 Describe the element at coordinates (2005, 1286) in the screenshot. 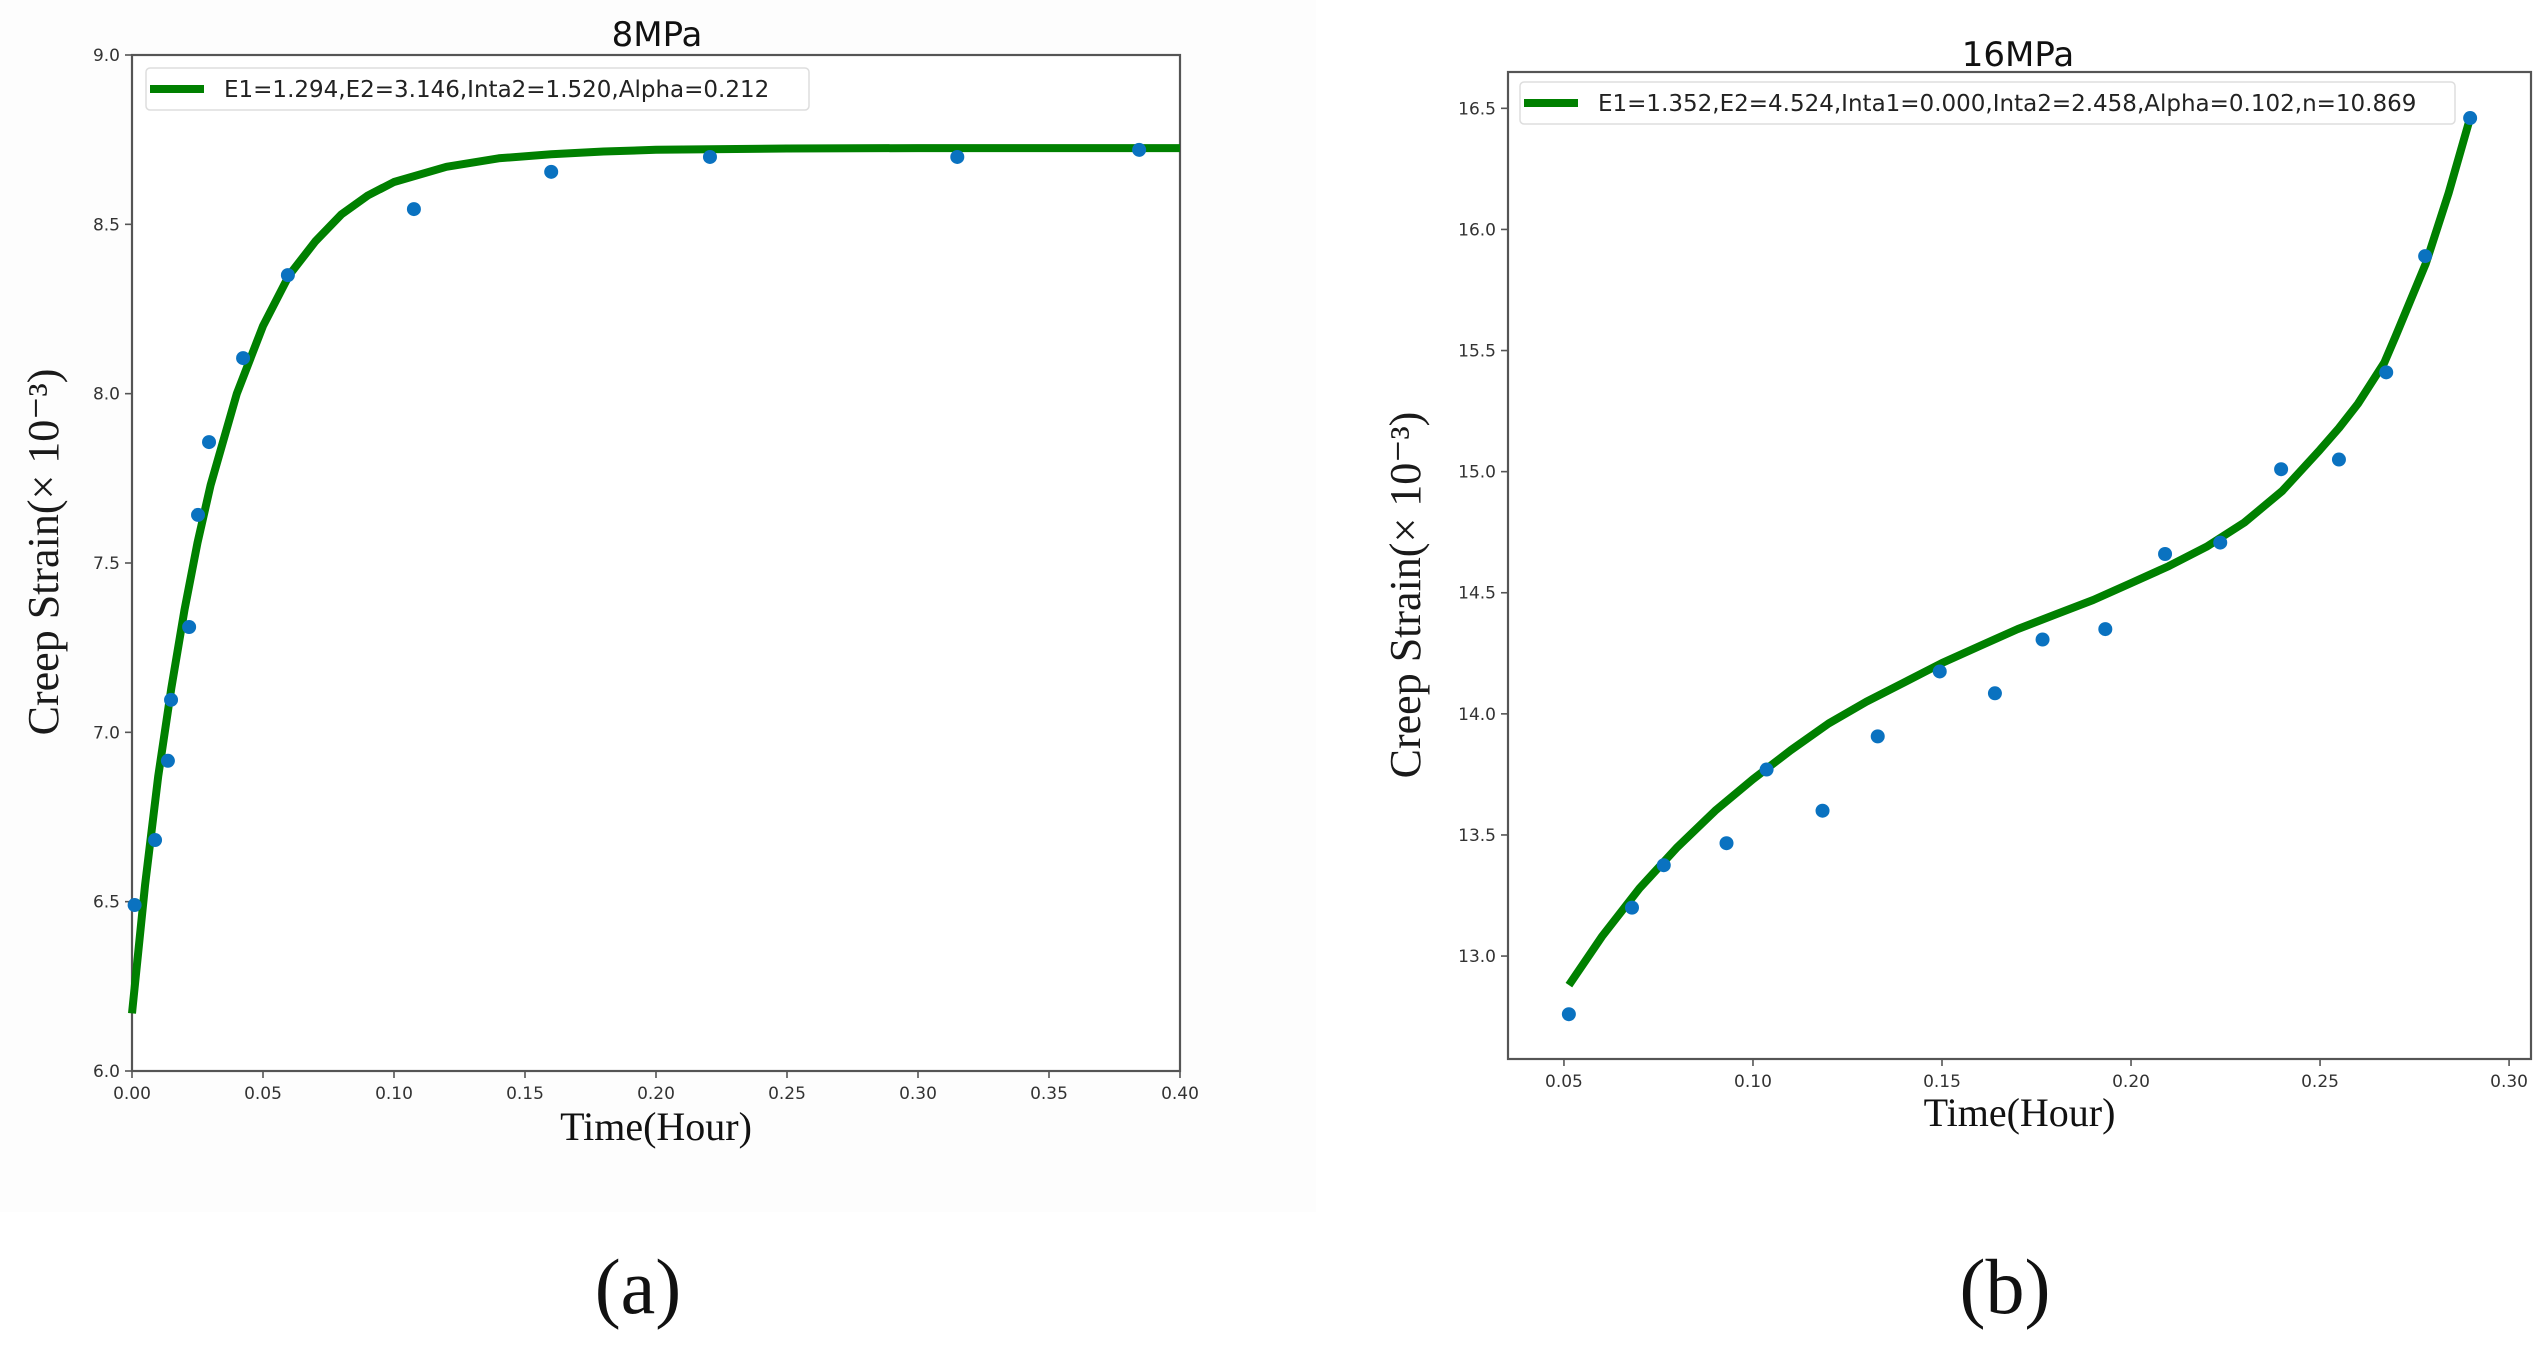

I see `caption-b: (b)` at that location.